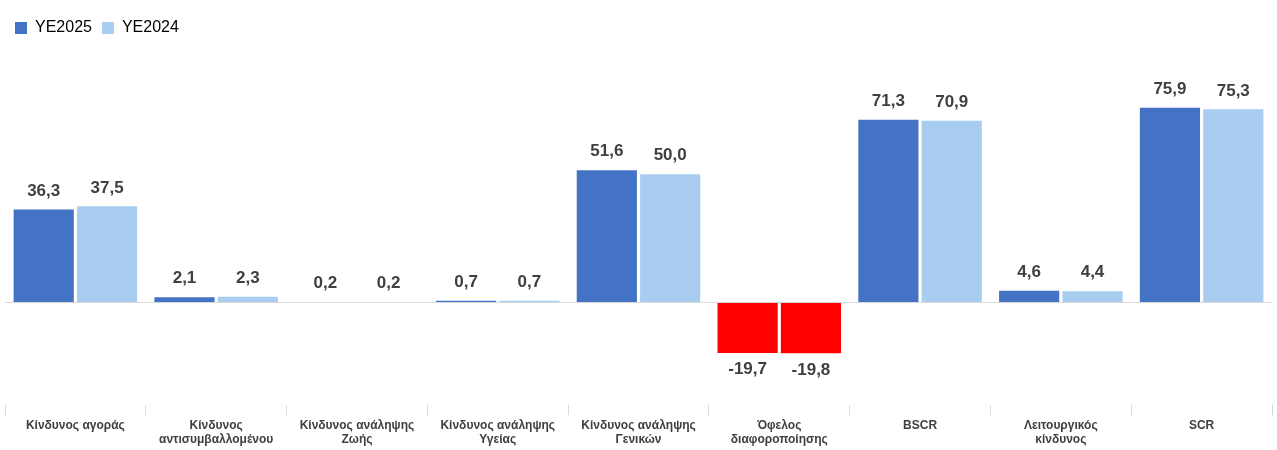 The width and height of the screenshot is (1277, 450). Describe the element at coordinates (670, 155) in the screenshot. I see `data-label: 50,0` at that location.